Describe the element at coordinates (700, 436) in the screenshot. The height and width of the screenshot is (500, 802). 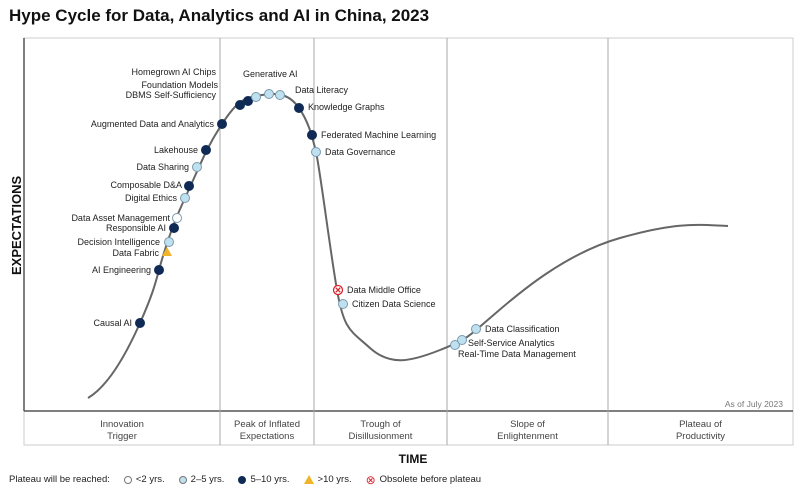
I see `phase-label: Productivity` at that location.